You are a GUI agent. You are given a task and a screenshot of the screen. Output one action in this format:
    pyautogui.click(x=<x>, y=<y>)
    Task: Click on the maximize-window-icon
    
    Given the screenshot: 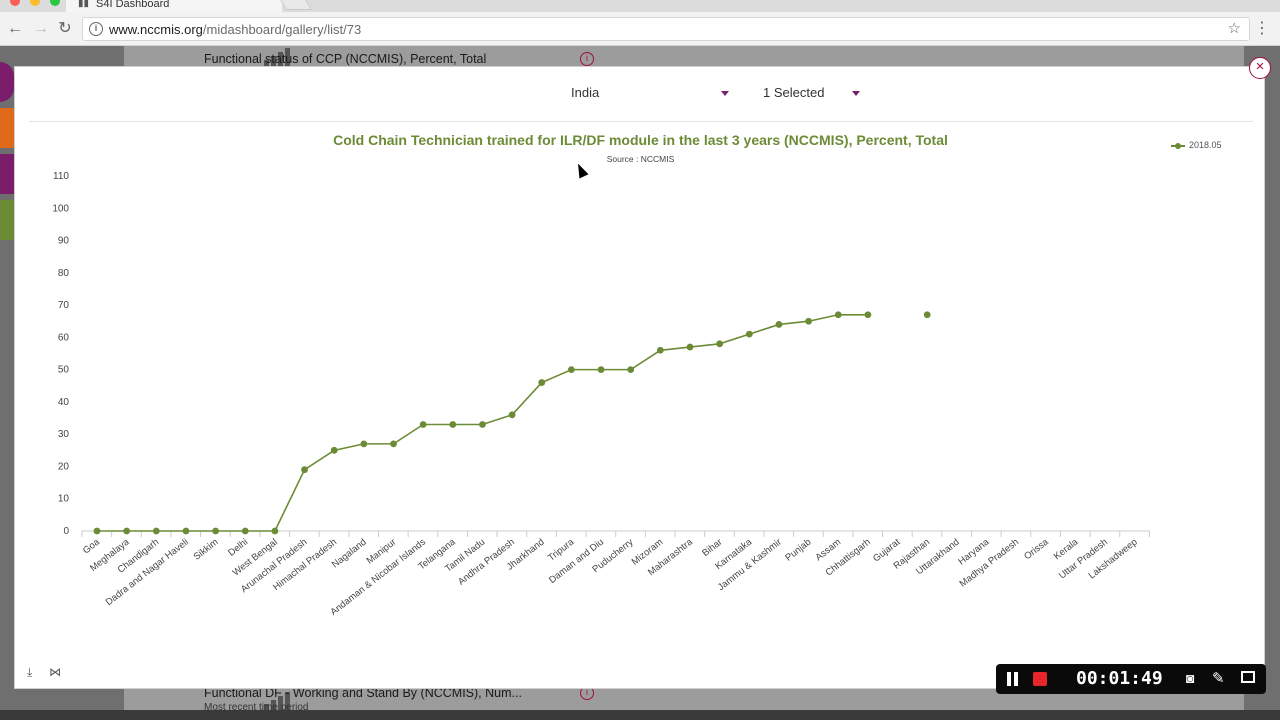 What is the action you would take?
    pyautogui.click(x=55, y=3)
    